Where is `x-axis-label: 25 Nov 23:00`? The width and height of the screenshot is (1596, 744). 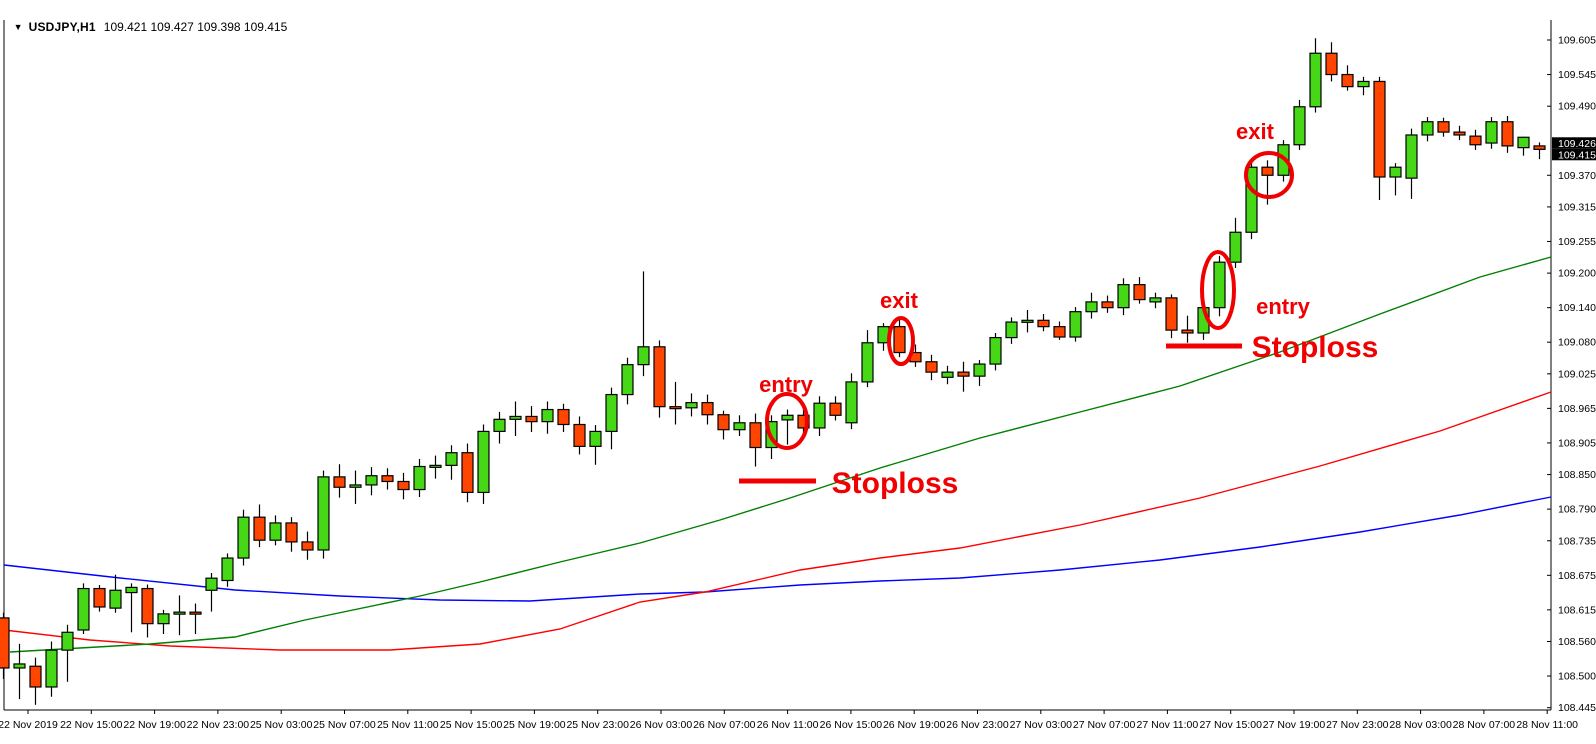 x-axis-label: 25 Nov 23:00 is located at coordinates (597, 725).